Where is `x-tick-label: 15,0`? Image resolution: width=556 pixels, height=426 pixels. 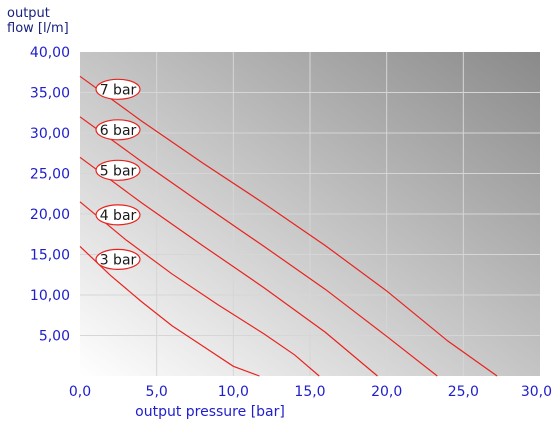 x-tick-label: 15,0 is located at coordinates (309, 392).